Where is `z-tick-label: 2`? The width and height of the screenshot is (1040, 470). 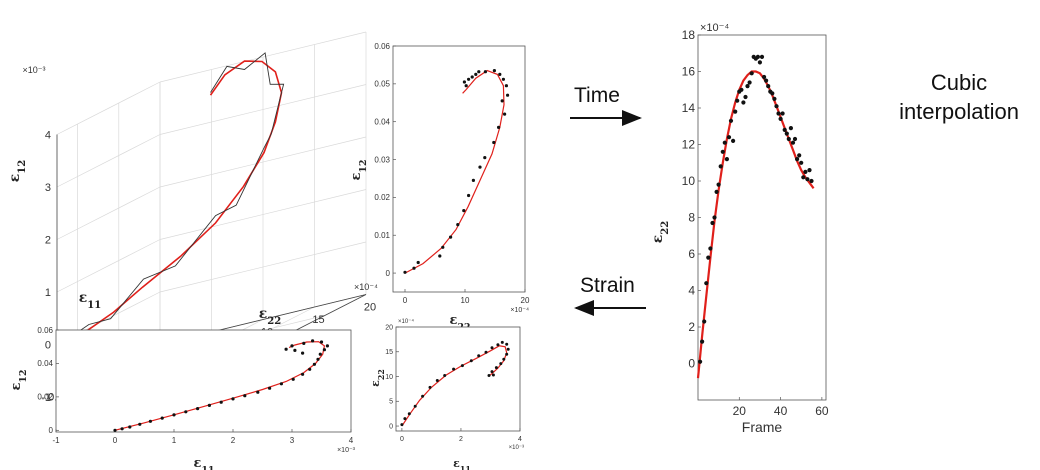 z-tick-label: 2 is located at coordinates (48, 241).